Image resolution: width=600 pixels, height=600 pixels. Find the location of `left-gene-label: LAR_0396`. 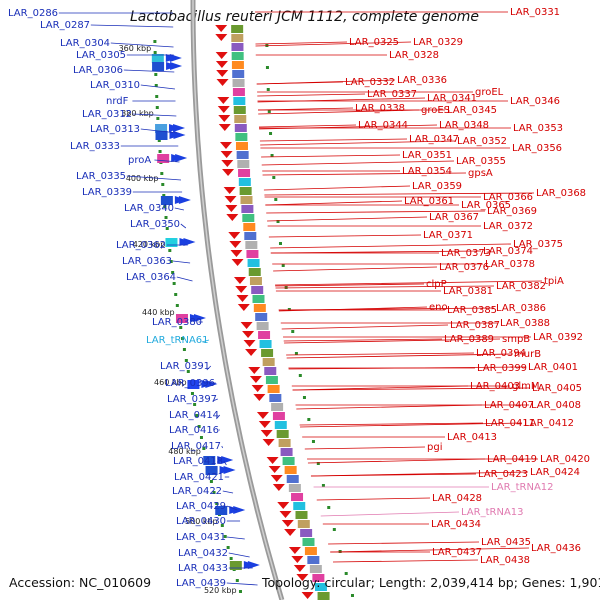

left-gene-label: LAR_0396 is located at coordinates (190, 383).